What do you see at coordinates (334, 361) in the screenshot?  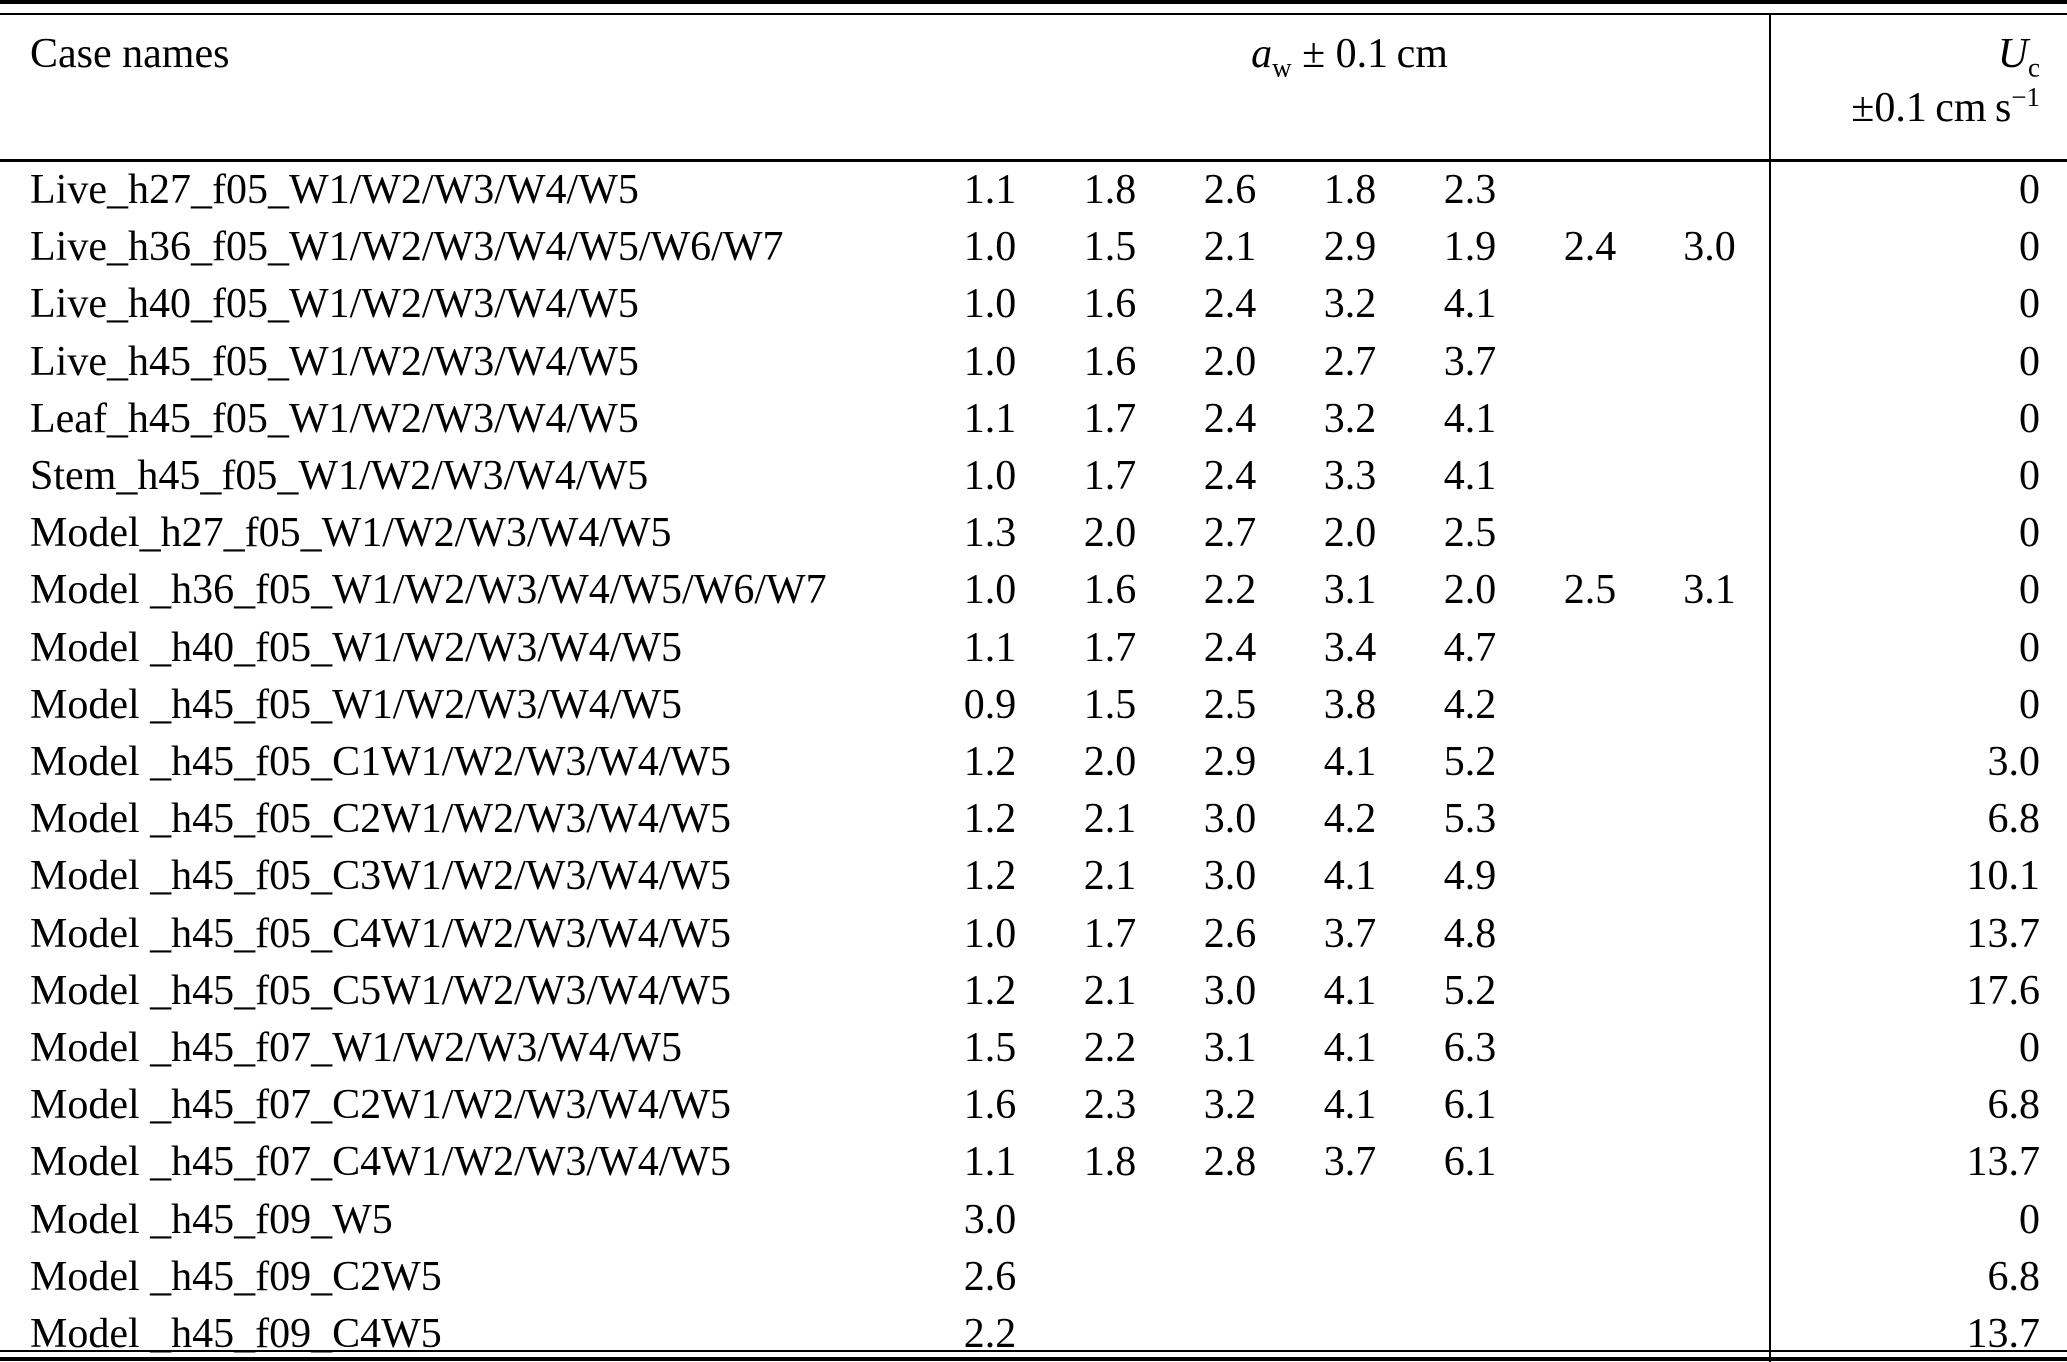 I see `case-name-cell: Live_h45_f05_W1/W2/W3/W4/W5` at bounding box center [334, 361].